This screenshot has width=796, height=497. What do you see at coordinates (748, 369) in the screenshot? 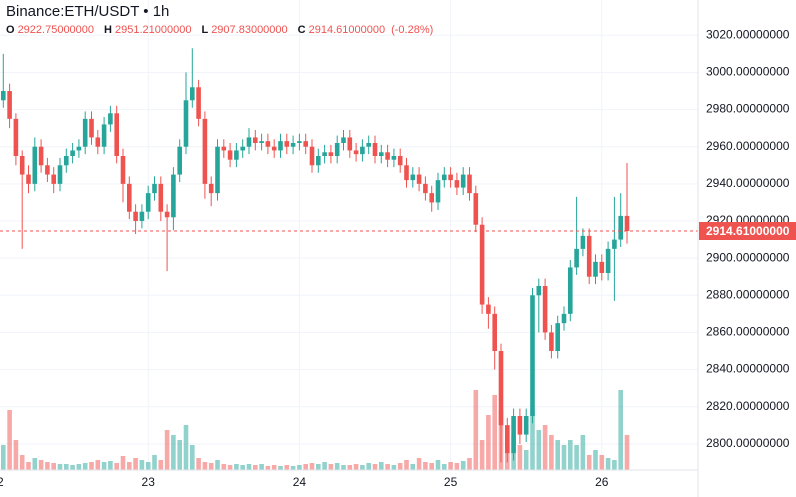
I see `y-tick-label: 2840.00000000` at bounding box center [748, 369].